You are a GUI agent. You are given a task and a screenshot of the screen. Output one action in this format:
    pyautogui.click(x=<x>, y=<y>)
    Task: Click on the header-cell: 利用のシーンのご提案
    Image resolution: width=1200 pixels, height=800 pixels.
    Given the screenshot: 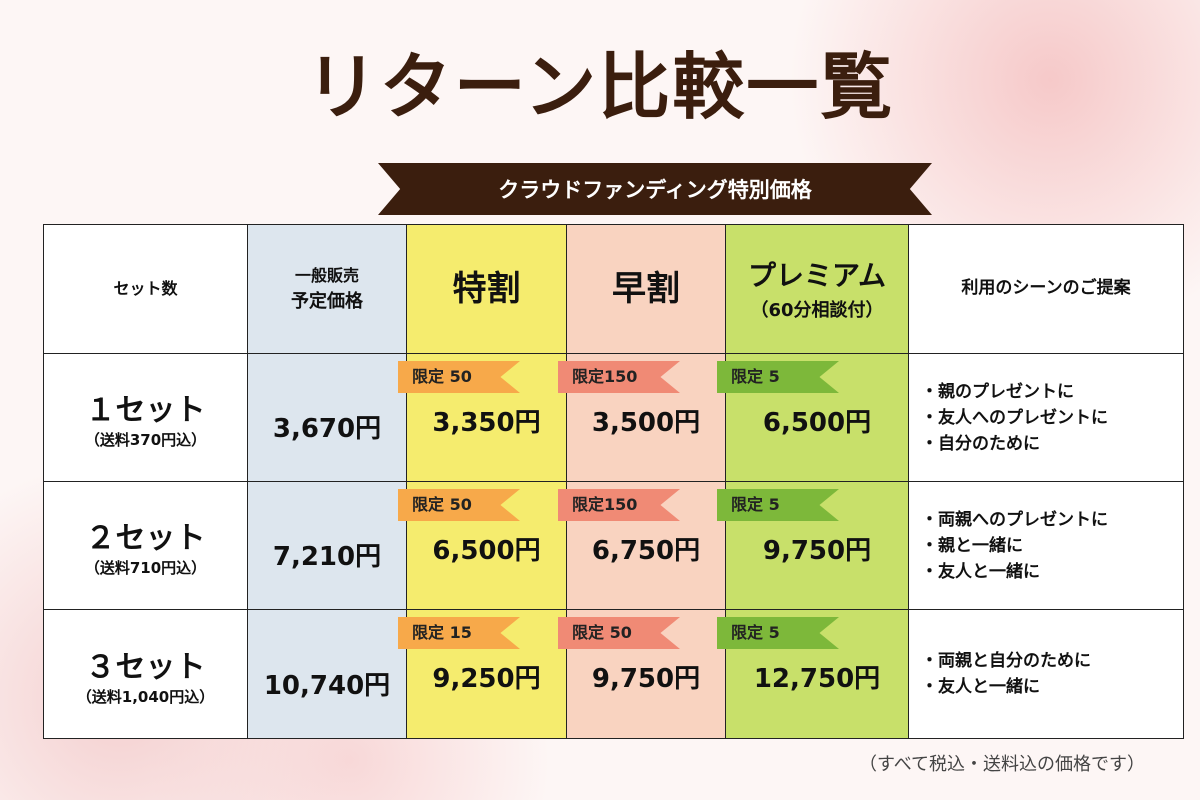 What is the action you would take?
    pyautogui.click(x=1046, y=289)
    